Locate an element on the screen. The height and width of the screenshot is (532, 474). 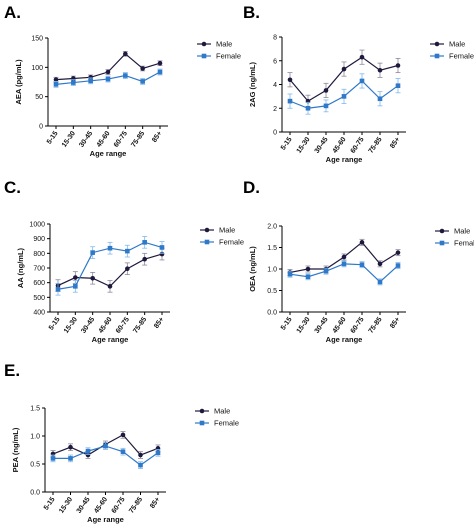
y-tick-label: 400 is located at coordinates (39, 313).